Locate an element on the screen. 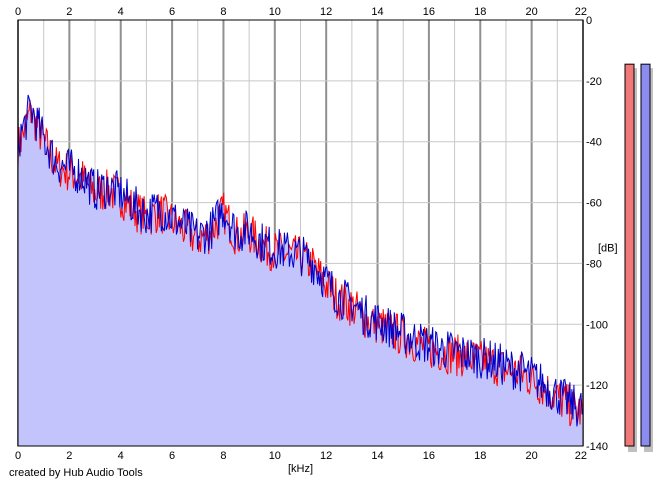 The image size is (665, 486). level-meter-left is located at coordinates (629, 255).